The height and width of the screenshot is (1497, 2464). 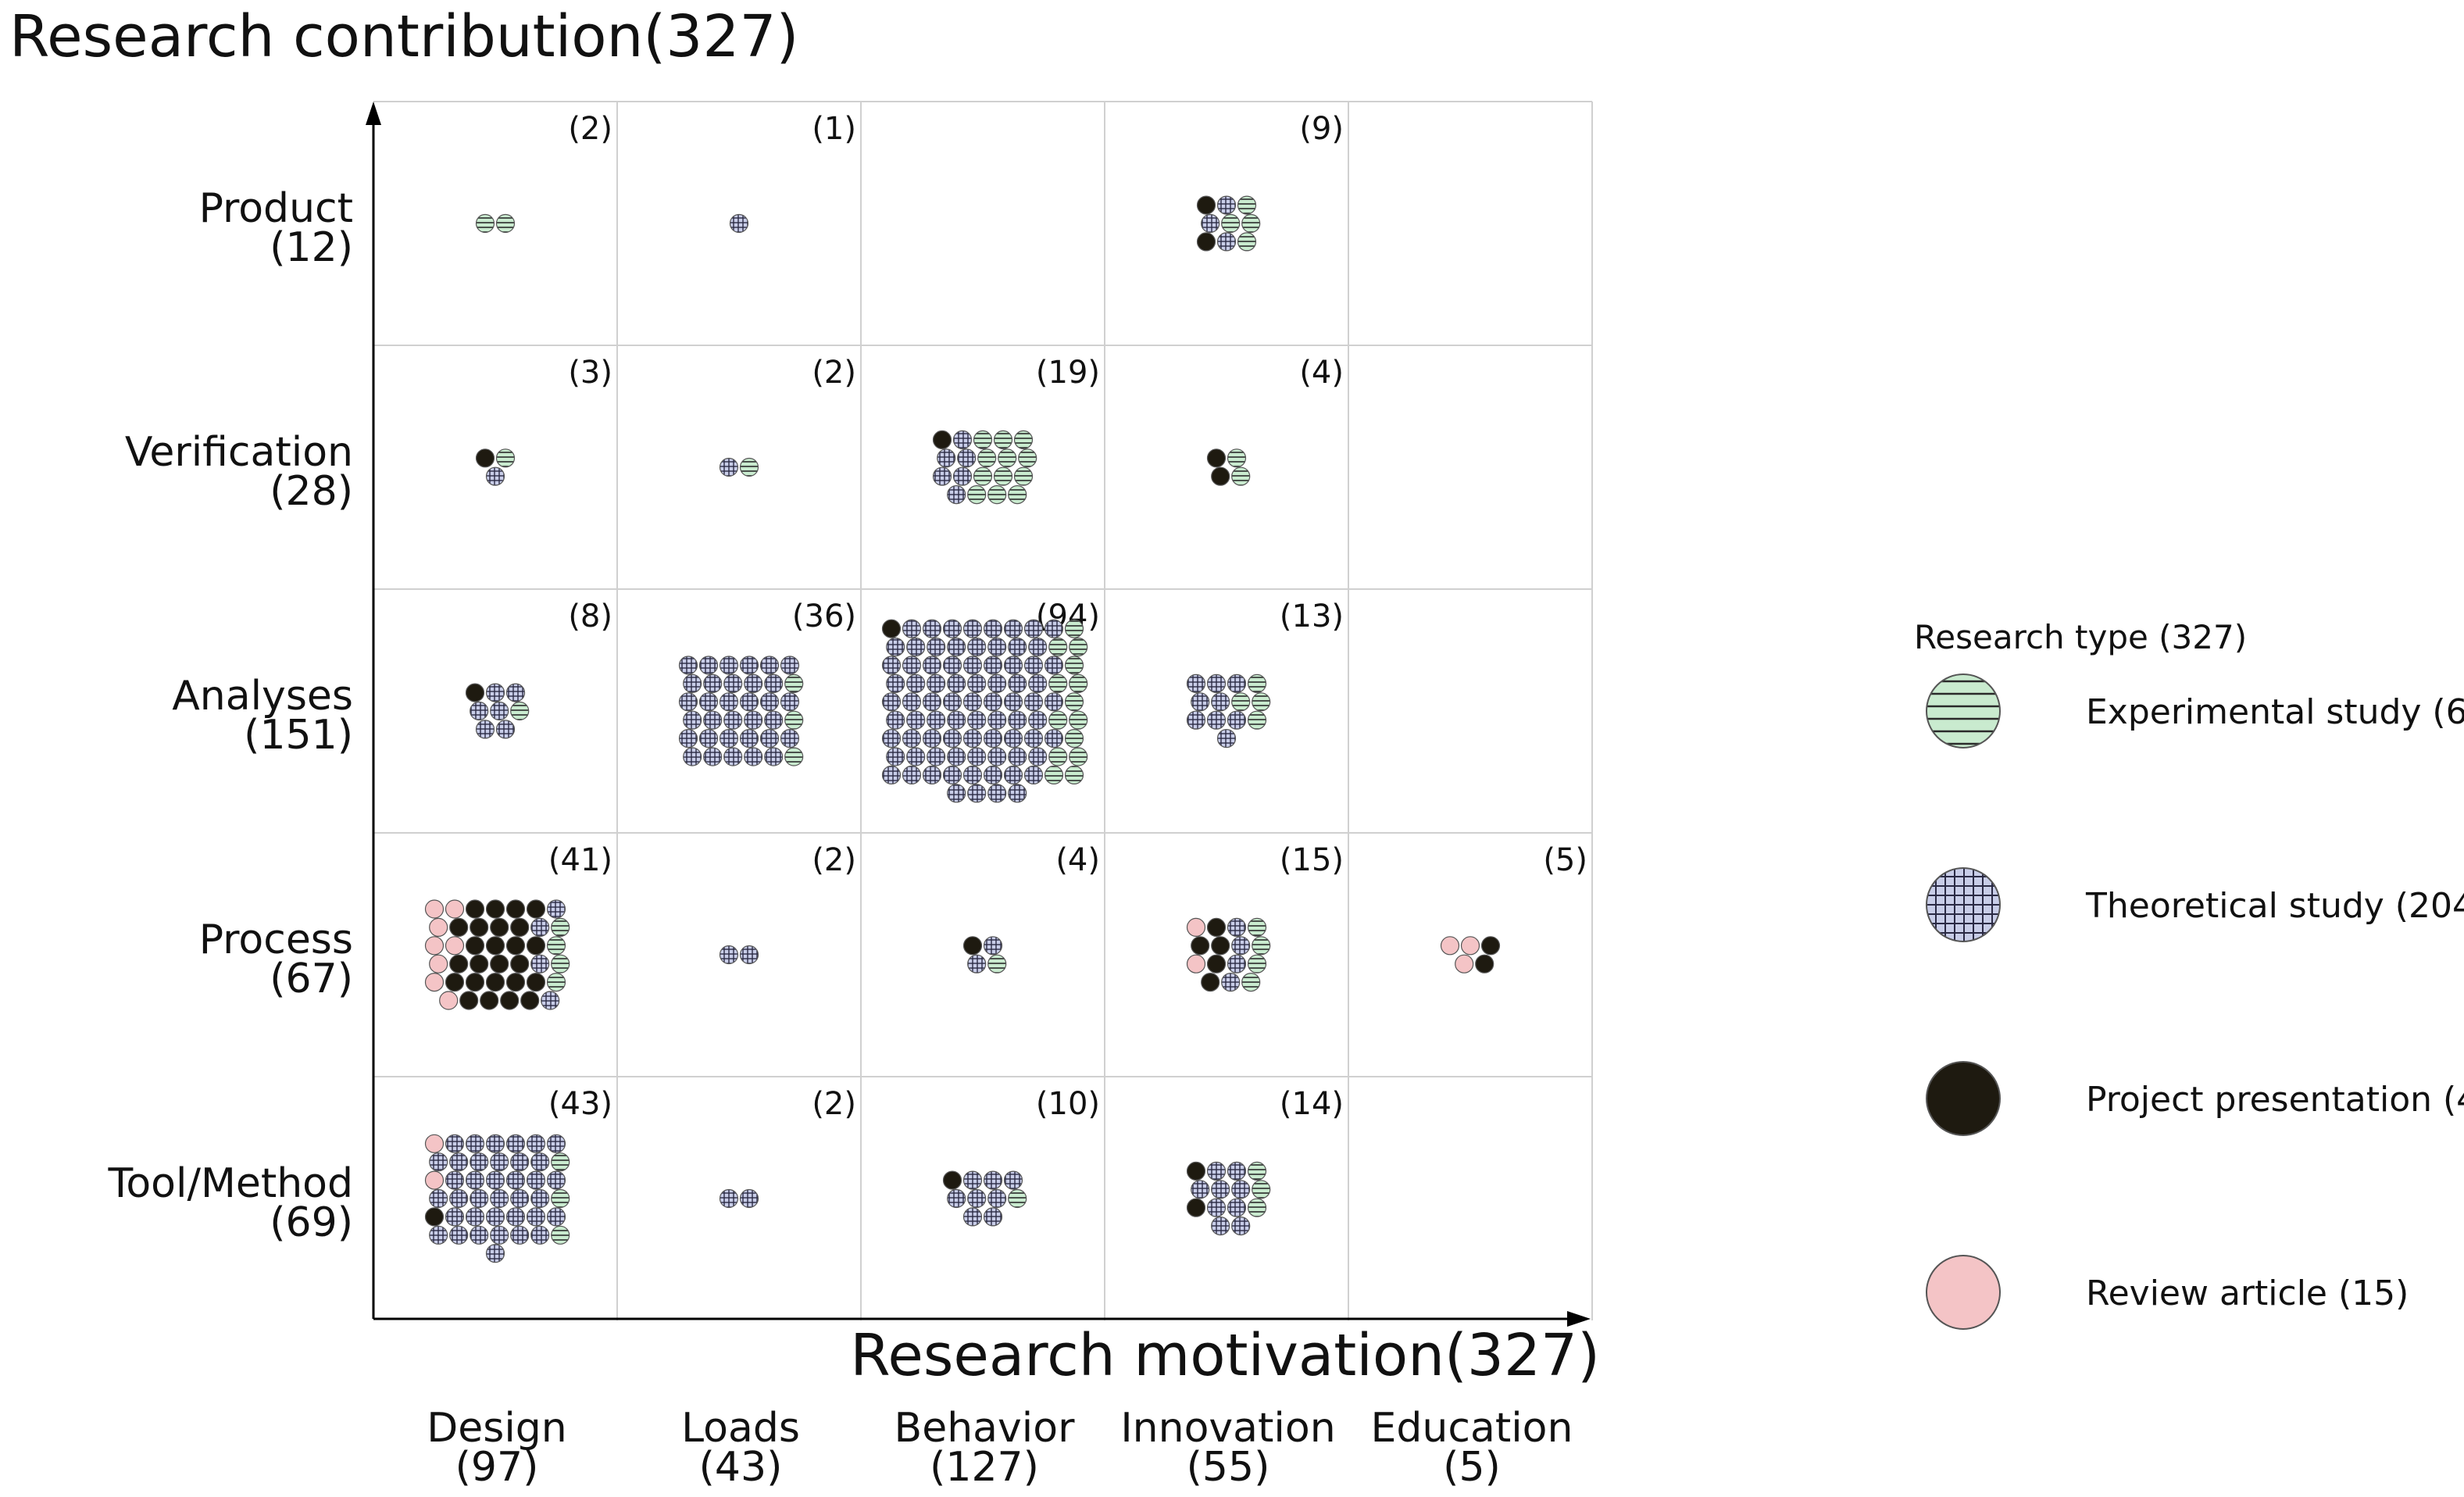 What do you see at coordinates (311, 491) in the screenshot?
I see `row-count: (28)` at bounding box center [311, 491].